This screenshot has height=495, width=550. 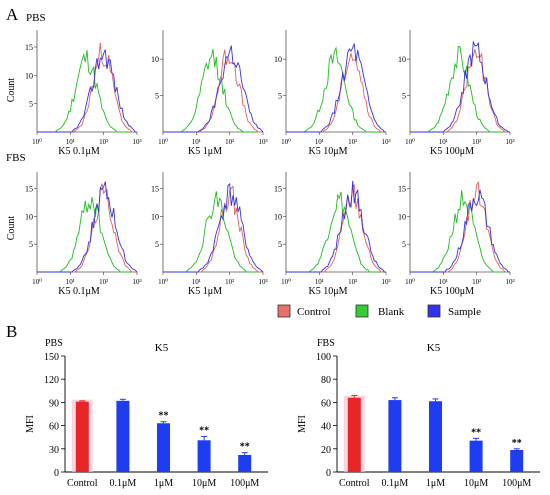 I want to click on legend-label-blank: Blank, so click(x=391, y=312).